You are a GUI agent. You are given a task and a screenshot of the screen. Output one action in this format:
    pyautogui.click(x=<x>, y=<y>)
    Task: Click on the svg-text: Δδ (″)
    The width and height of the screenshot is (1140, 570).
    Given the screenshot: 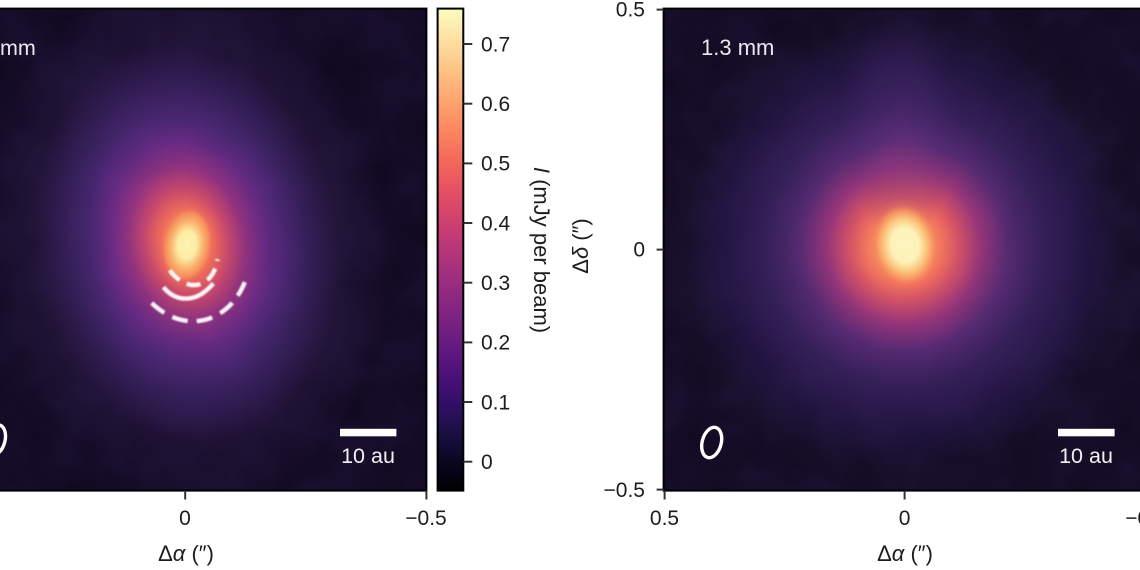 What is the action you would take?
    pyautogui.click(x=580, y=246)
    